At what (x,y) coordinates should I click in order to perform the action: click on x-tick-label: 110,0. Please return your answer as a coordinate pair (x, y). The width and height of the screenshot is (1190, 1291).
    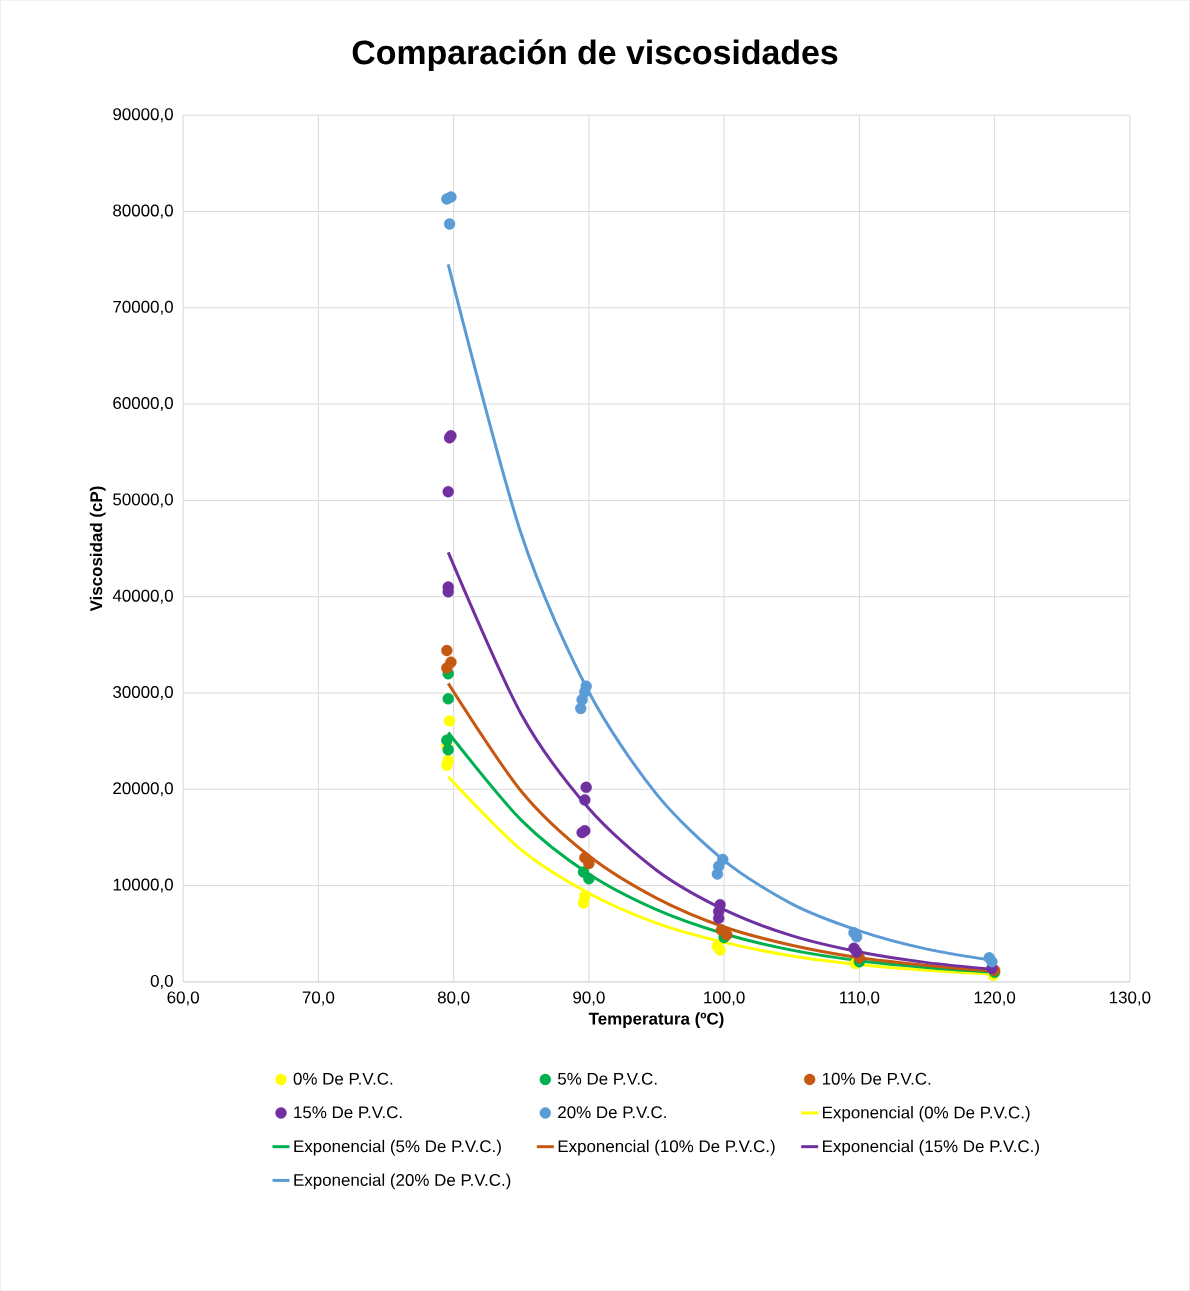
    Looking at the image, I should click on (860, 998).